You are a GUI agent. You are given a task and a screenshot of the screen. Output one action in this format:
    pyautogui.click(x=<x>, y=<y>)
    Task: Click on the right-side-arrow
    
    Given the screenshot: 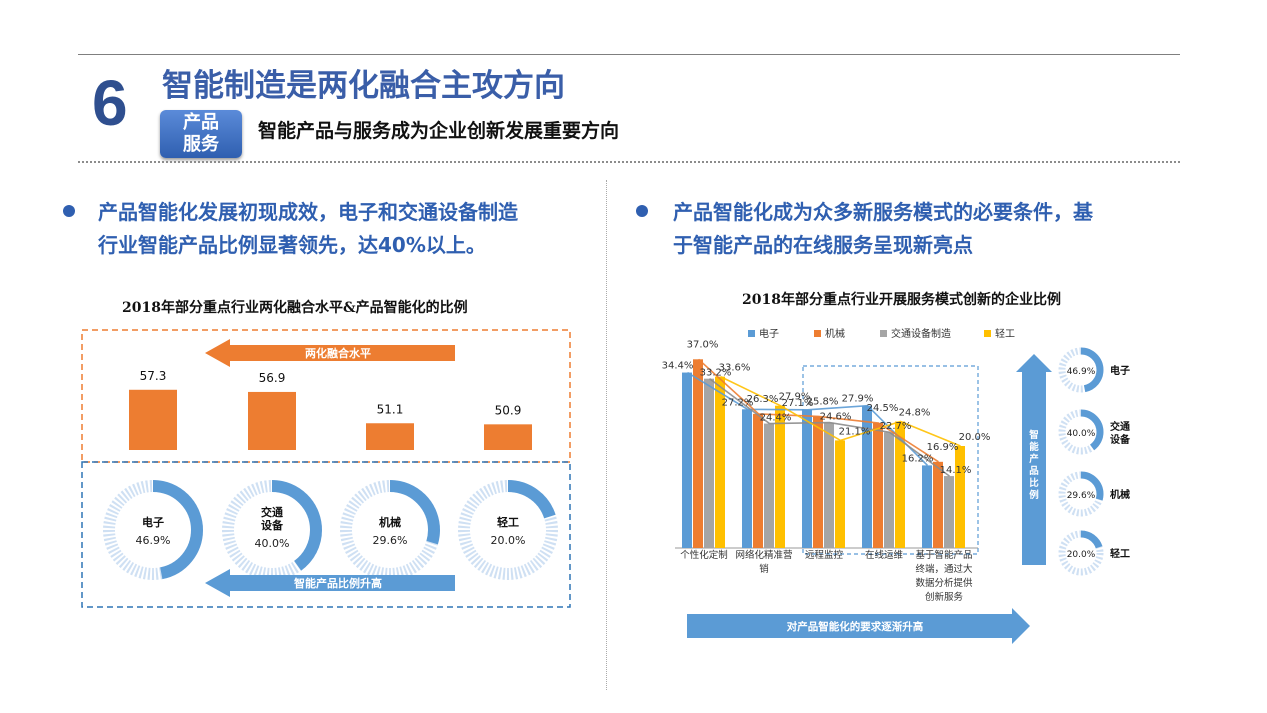 What is the action you would take?
    pyautogui.click(x=1034, y=459)
    